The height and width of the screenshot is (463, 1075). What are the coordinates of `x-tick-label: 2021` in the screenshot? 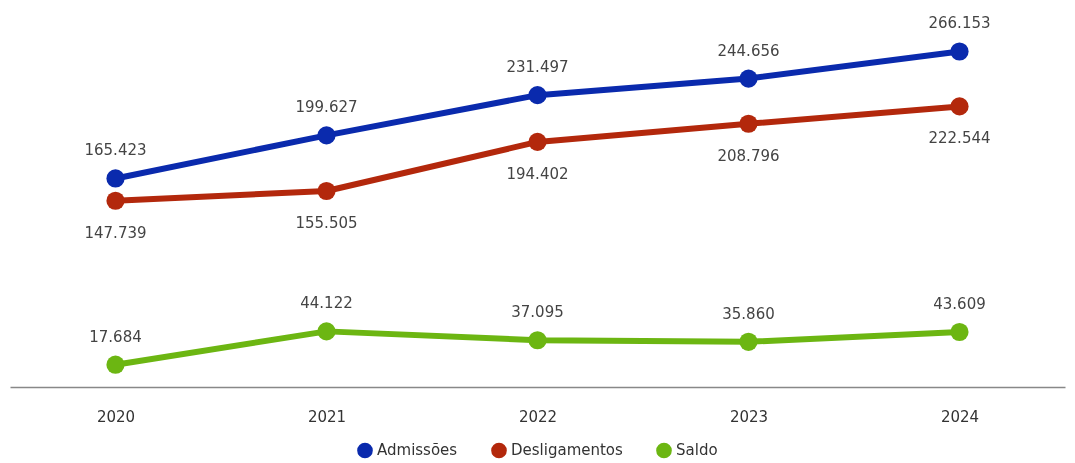 It's located at (327, 416).